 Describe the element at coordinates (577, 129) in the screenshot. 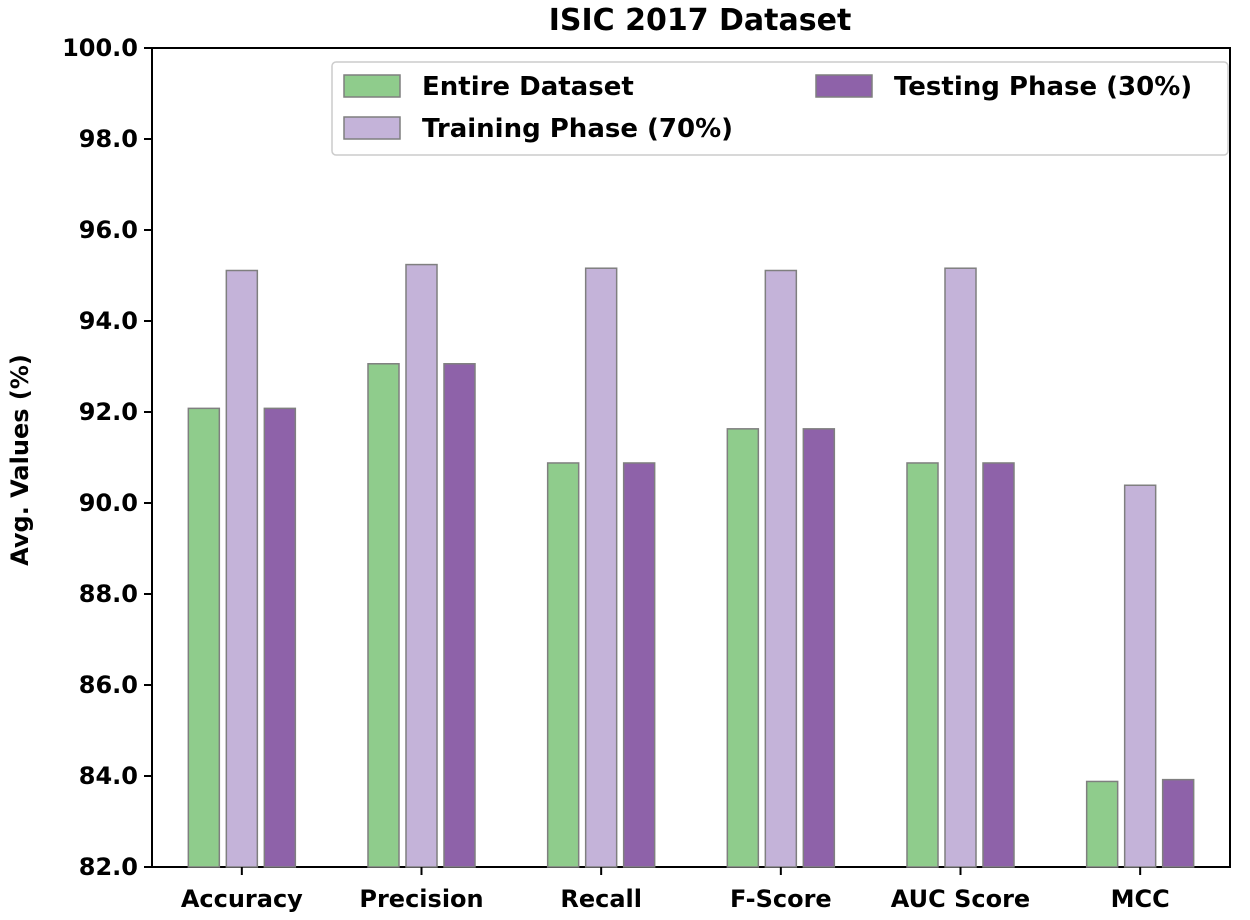

I see `legend-label: Training Phase (70%)` at that location.